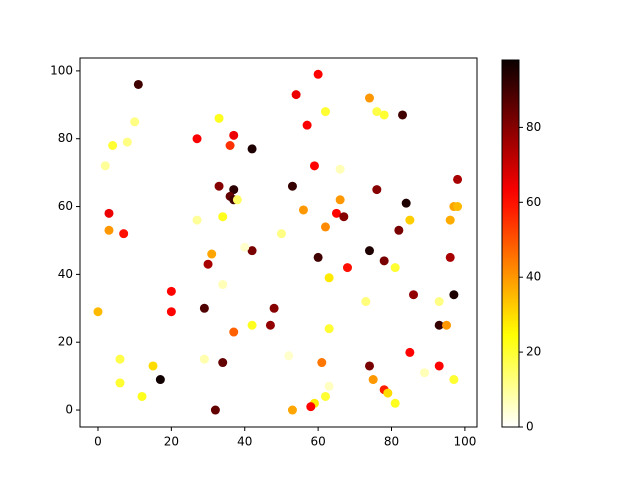 This screenshot has height=480, width=640. I want to click on x-tick-label: 100, so click(464, 442).